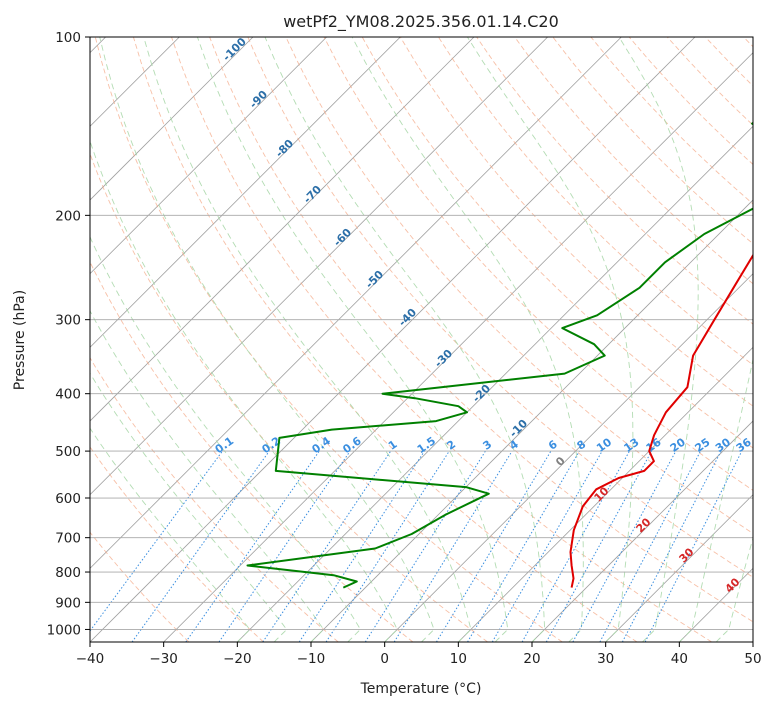  I want to click on mixing-ratio-label: 30, so click(723, 445).